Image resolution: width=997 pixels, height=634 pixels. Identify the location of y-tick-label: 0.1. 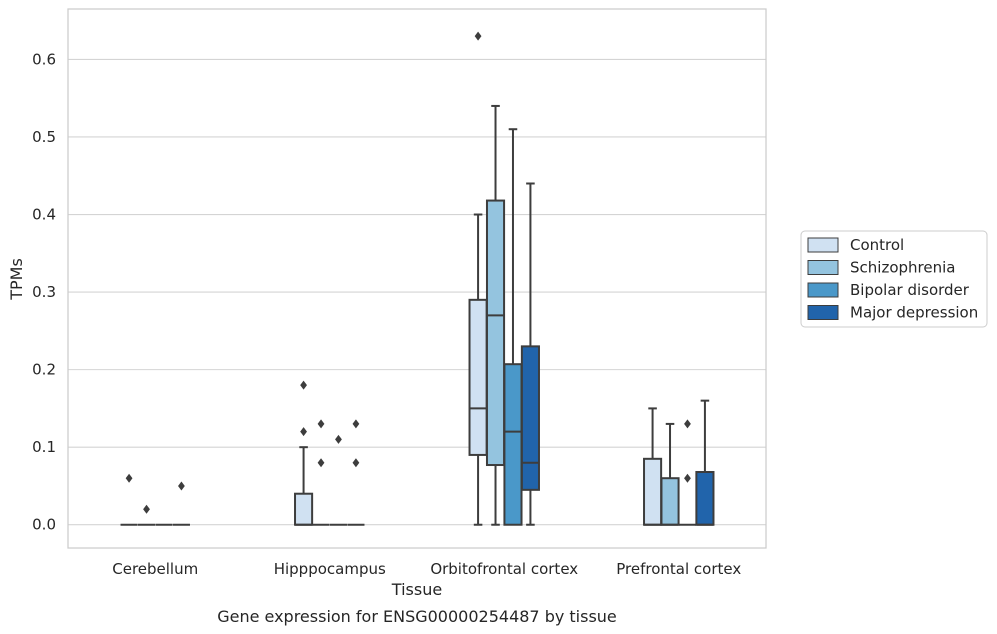
(44, 447).